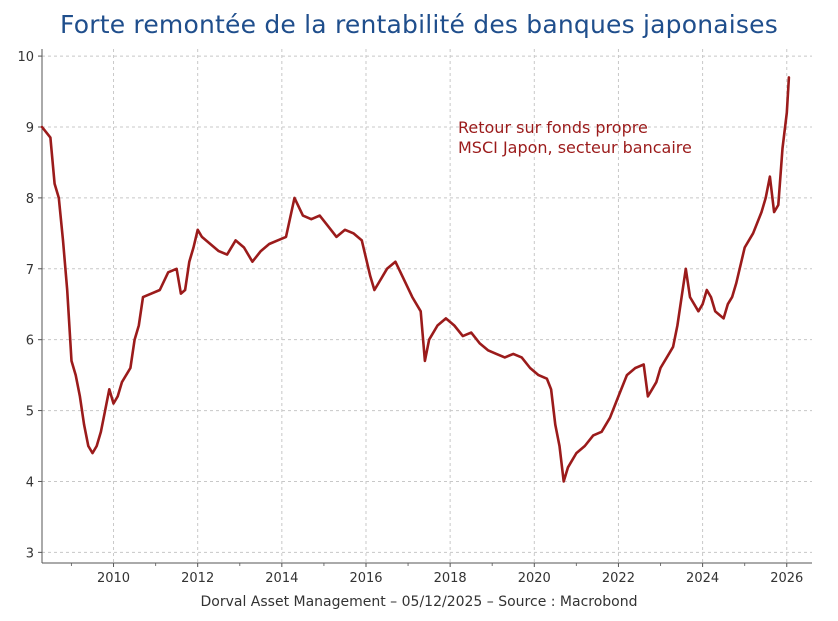  I want to click on y-tick-label-6: 6, so click(30, 341).